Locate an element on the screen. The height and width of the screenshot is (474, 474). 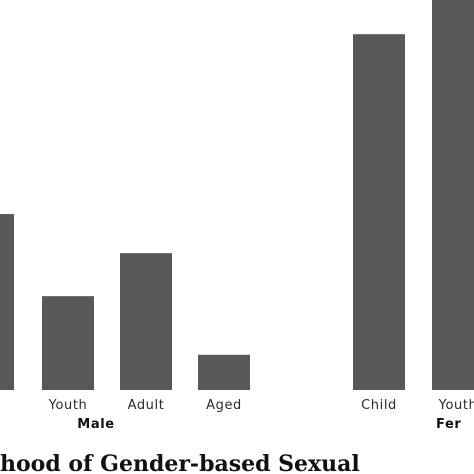
tick-labels-layer: ldYouthAdultAgedChildYouth is located at coordinates (261, 405).